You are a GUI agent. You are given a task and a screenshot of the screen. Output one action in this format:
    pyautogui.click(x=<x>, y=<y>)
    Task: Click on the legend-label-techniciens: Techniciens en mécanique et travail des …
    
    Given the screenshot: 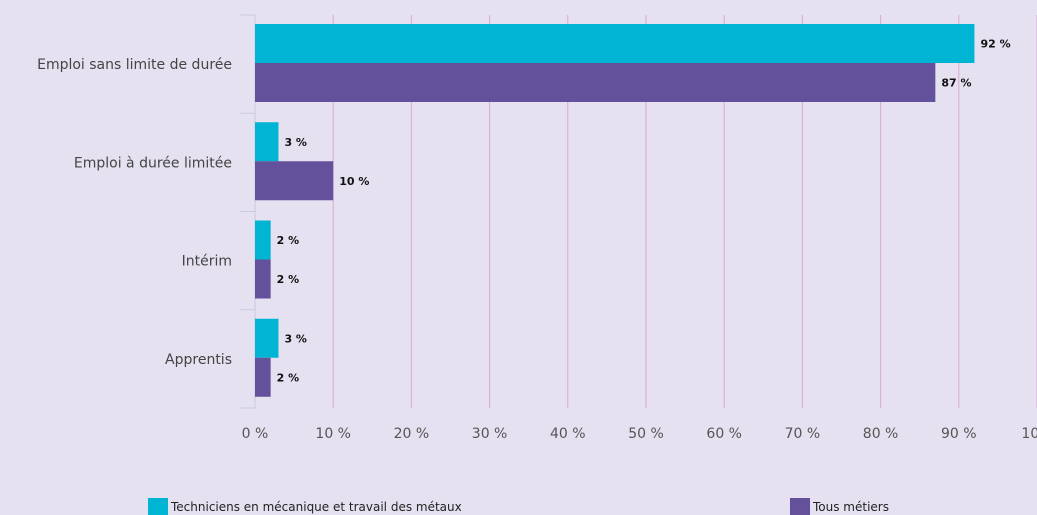 What is the action you would take?
    pyautogui.click(x=316, y=506)
    